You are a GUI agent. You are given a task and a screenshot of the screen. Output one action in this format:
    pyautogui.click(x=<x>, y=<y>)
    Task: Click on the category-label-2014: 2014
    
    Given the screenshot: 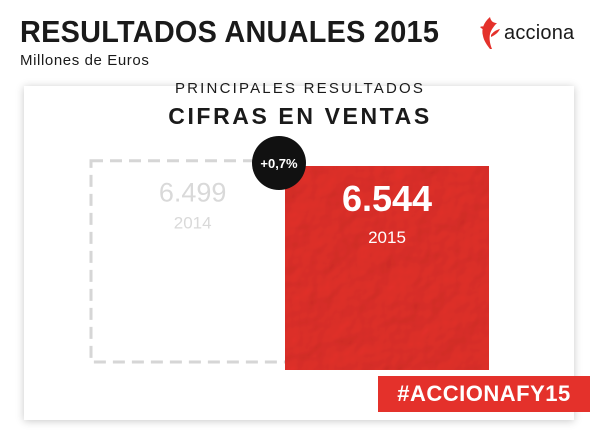 What is the action you would take?
    pyautogui.click(x=193, y=223)
    